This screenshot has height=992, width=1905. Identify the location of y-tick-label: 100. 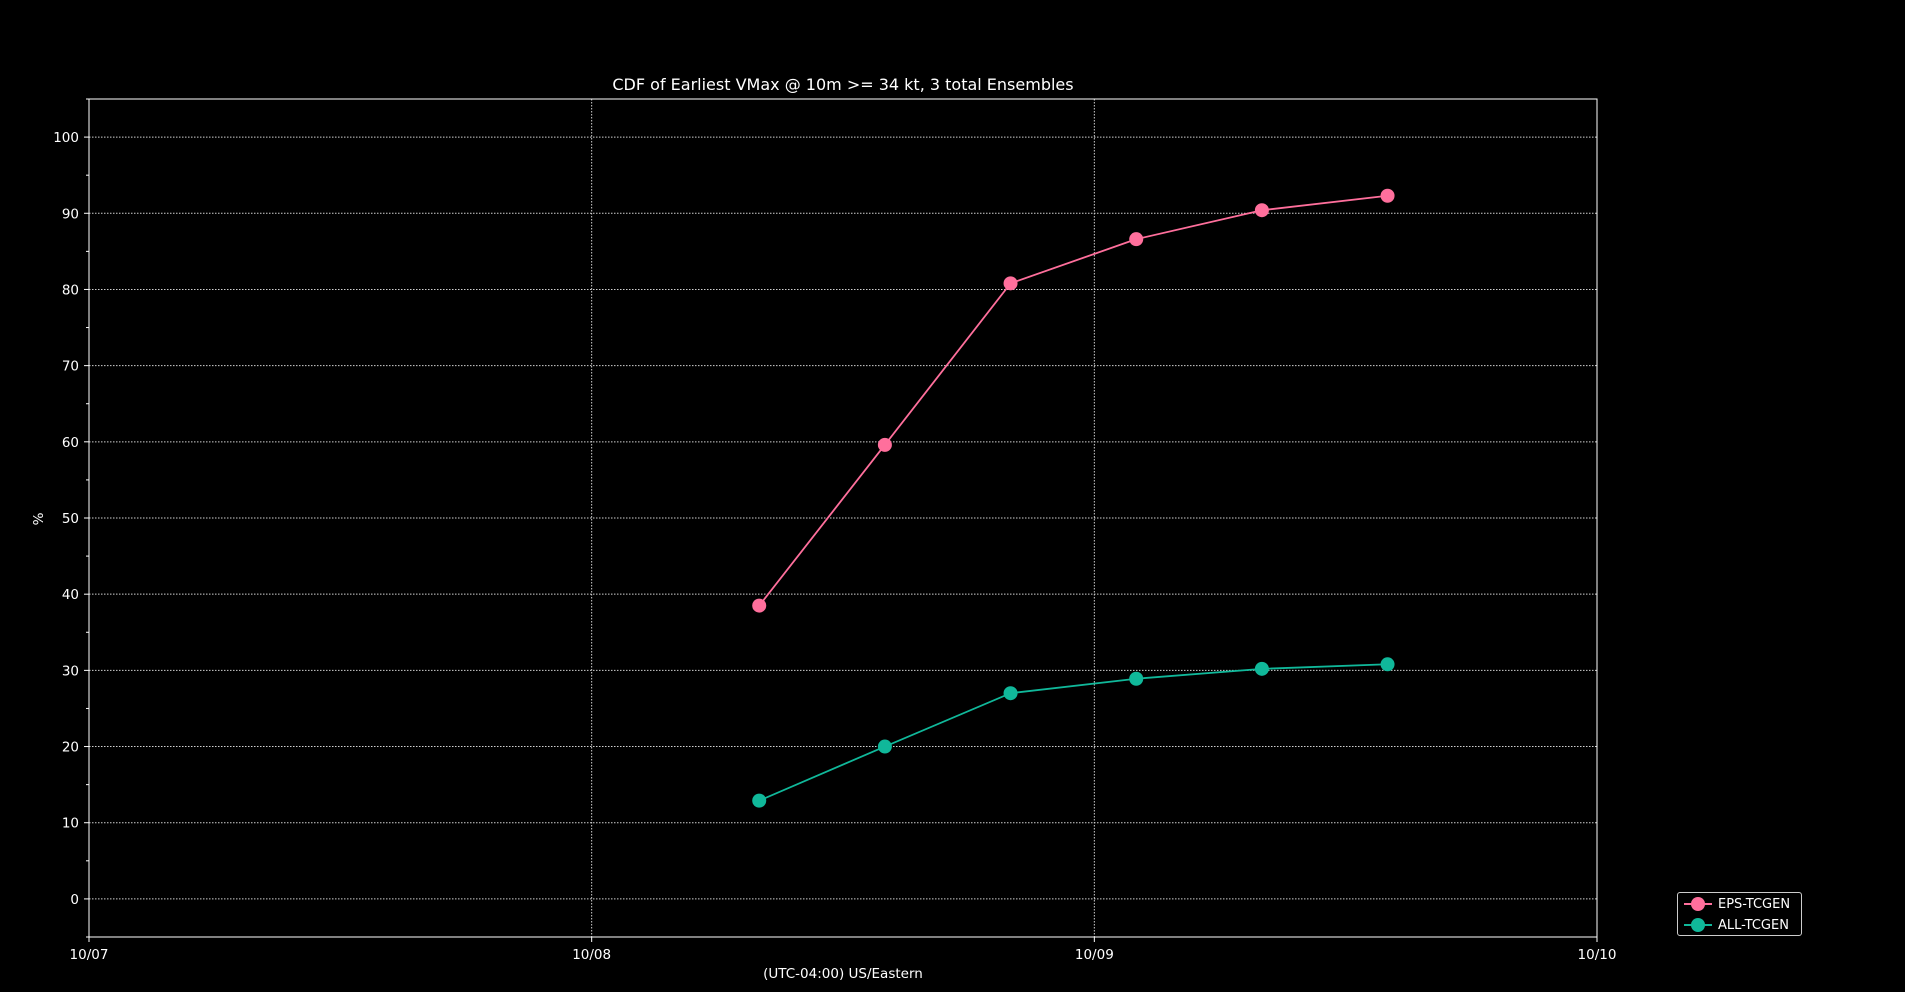
(66, 138).